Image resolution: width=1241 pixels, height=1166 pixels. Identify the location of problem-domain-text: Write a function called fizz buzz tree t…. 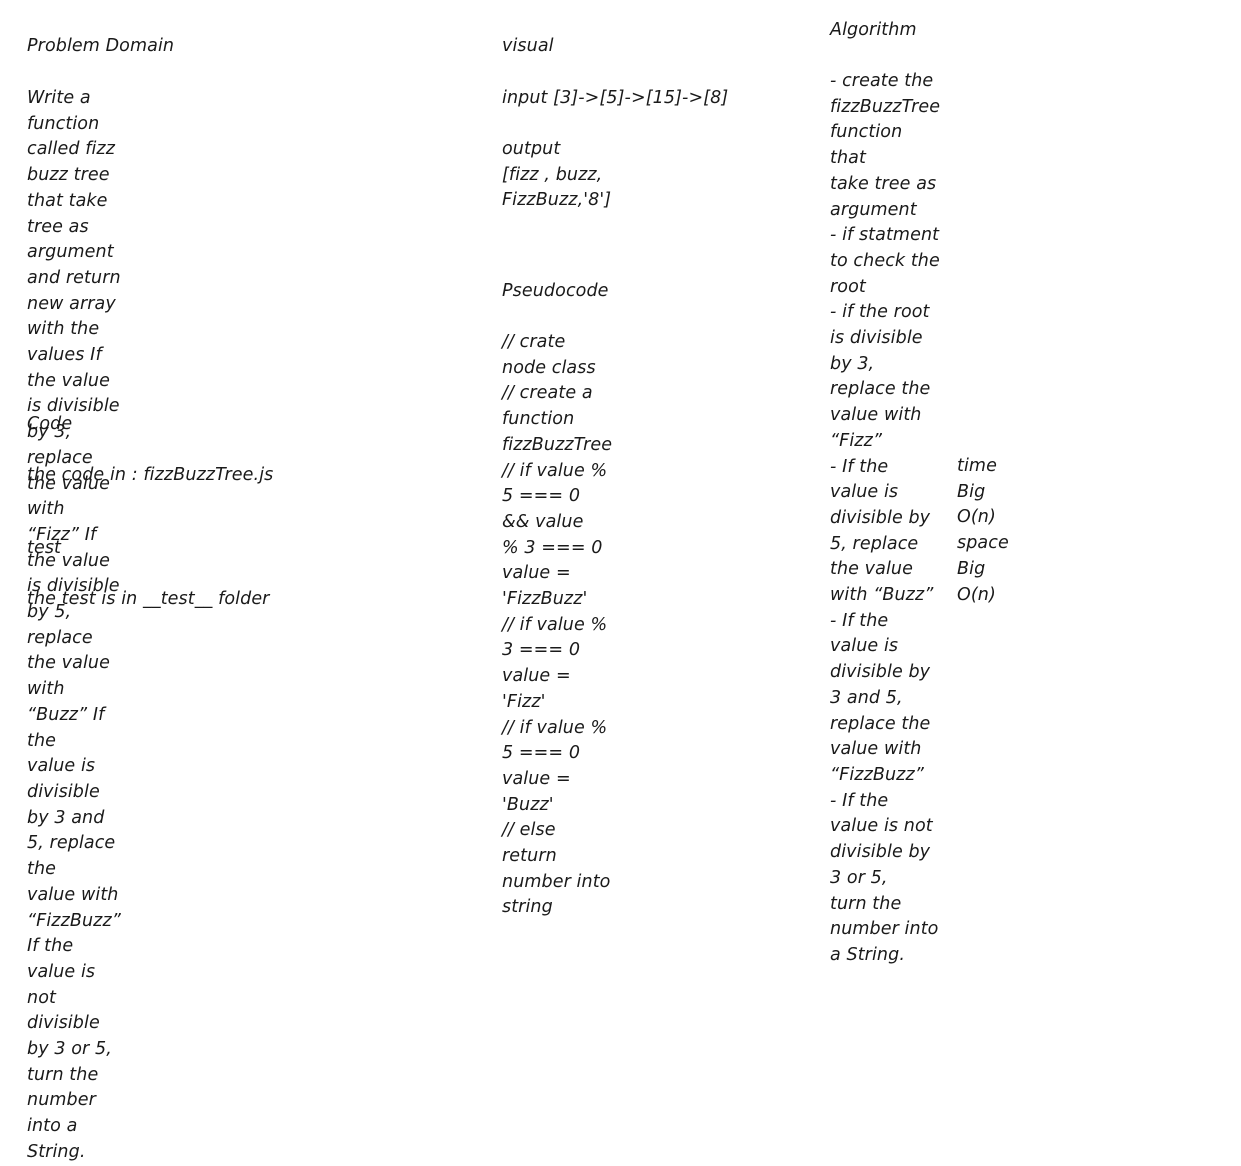
(74, 625).